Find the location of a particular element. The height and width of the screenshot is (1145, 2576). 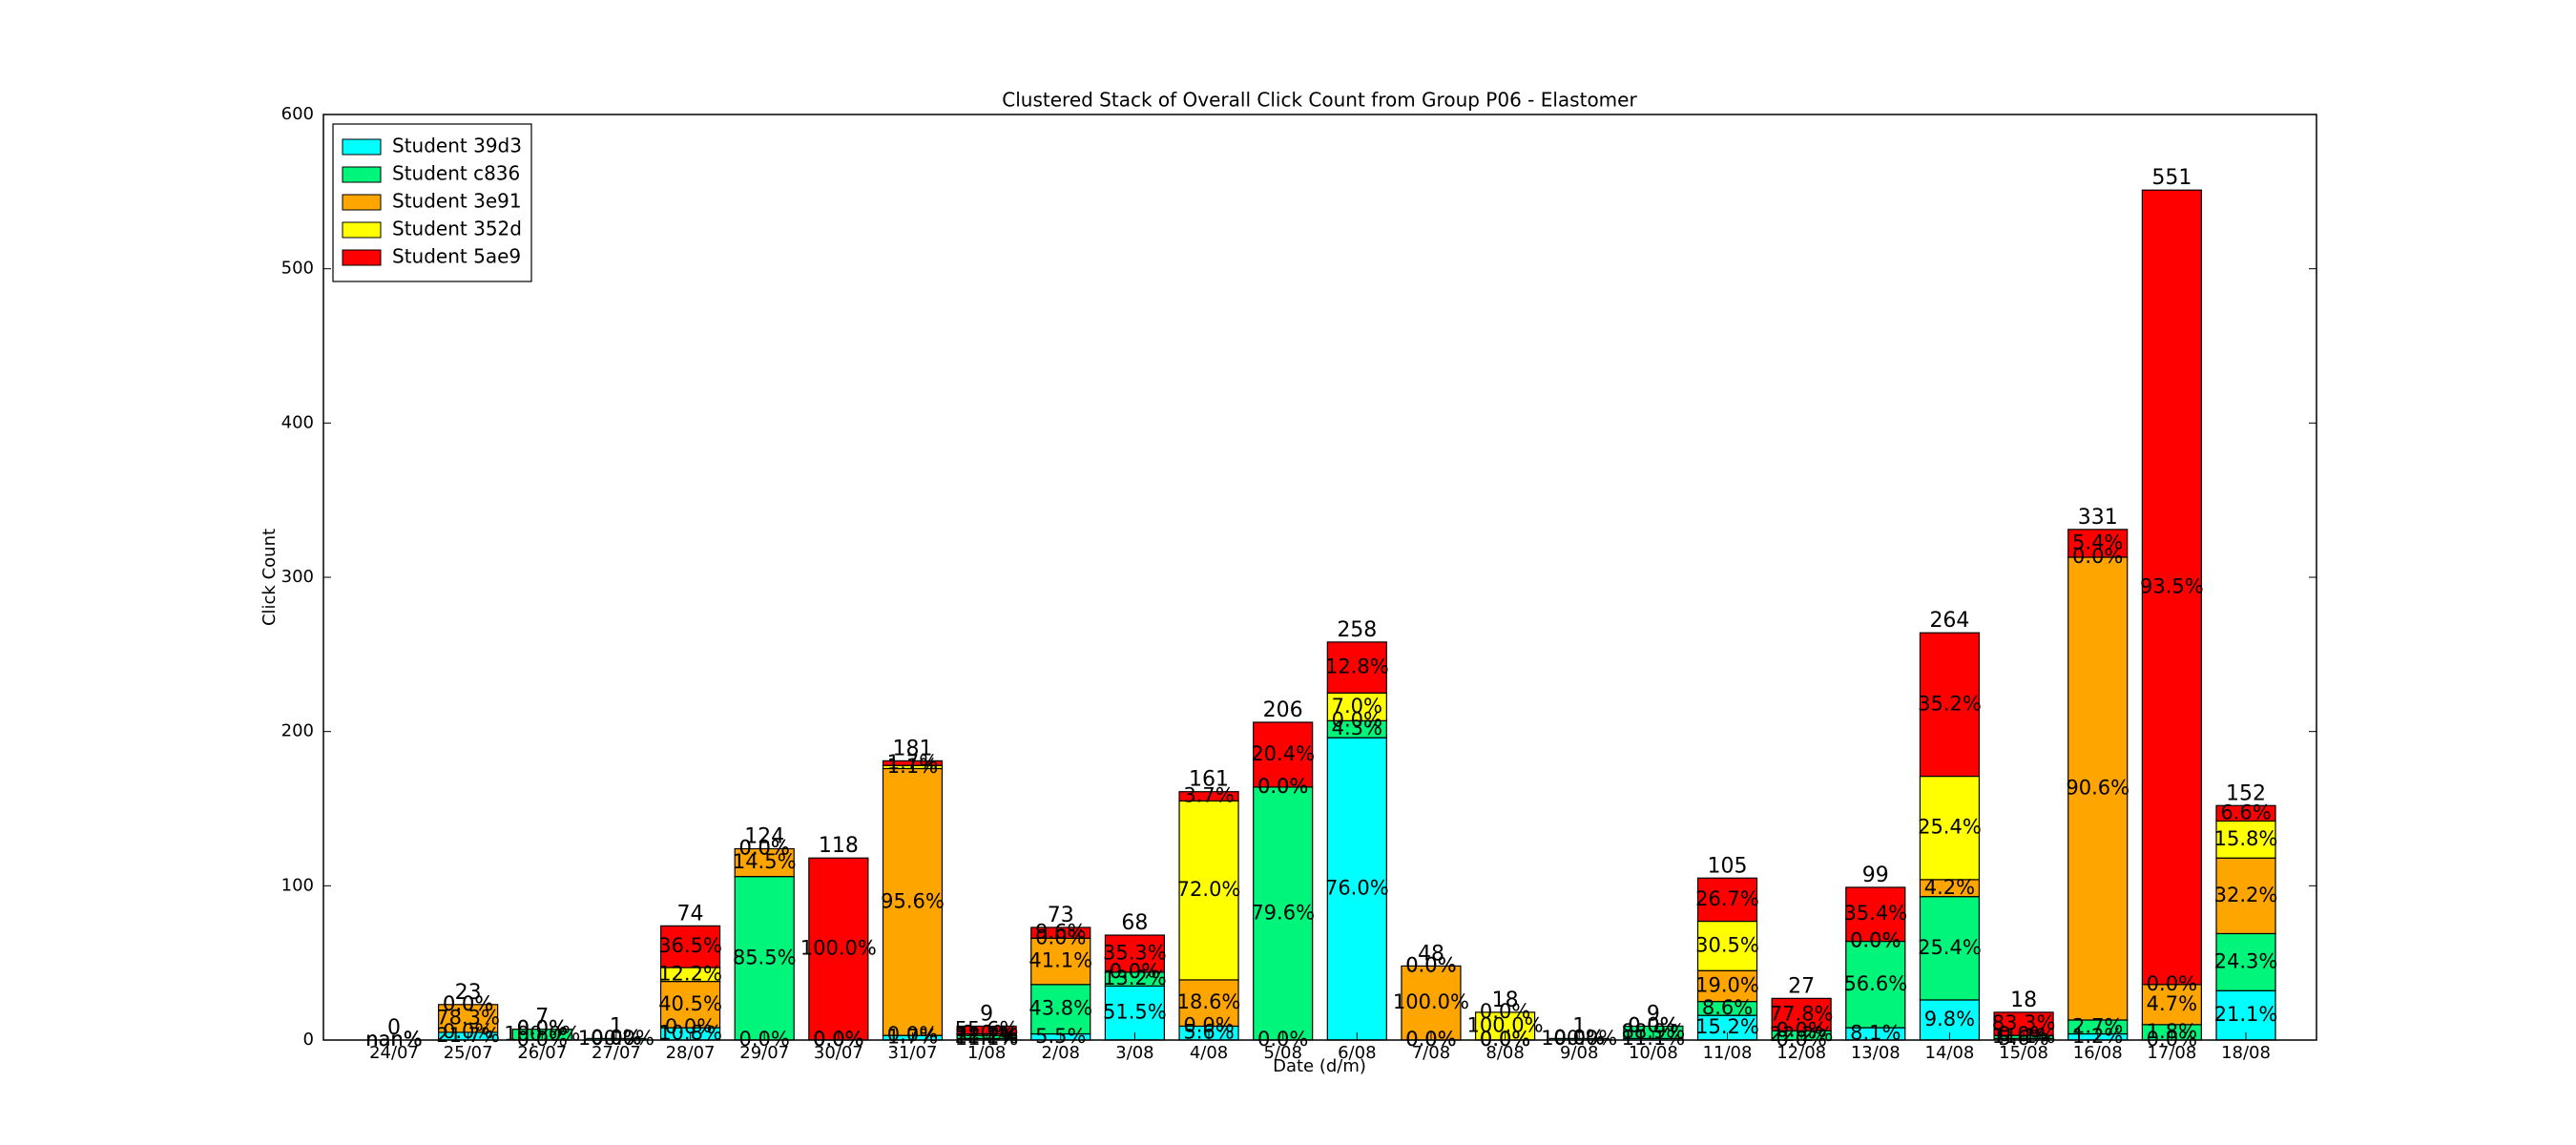

x-tick-label: 9/08 is located at coordinates (1579, 1053).